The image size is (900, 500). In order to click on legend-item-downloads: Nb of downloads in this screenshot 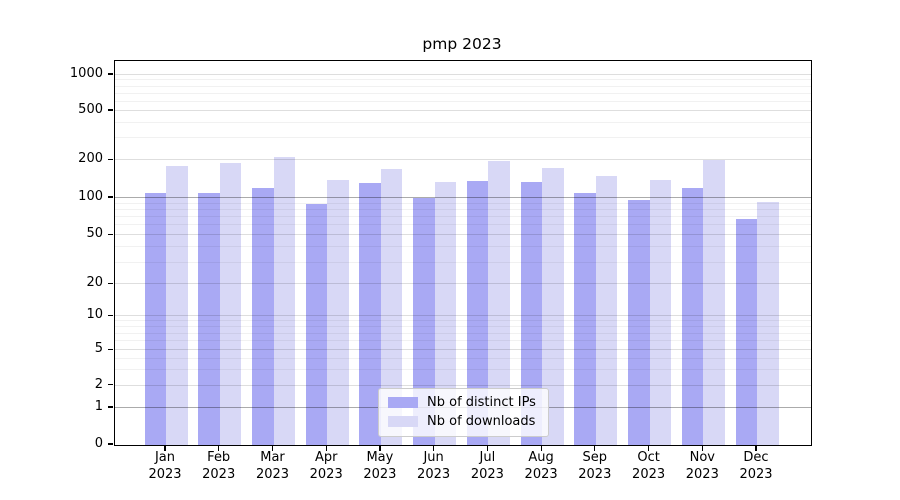, I will do `click(462, 421)`.